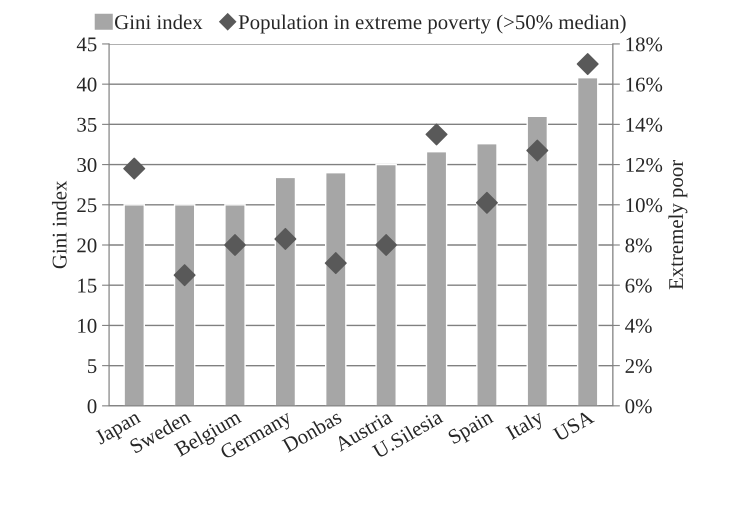 The width and height of the screenshot is (752, 517). I want to click on legend-label: Population in extreme poverty (>50% median), so click(432, 24).